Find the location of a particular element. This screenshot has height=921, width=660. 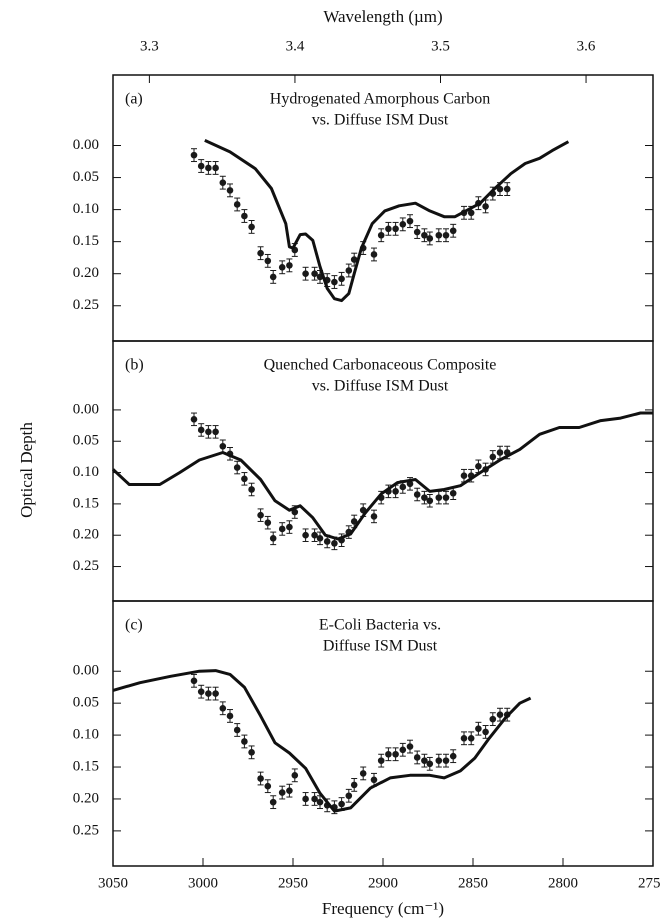

panel-title: Diffuse ISM Dust is located at coordinates (380, 646).